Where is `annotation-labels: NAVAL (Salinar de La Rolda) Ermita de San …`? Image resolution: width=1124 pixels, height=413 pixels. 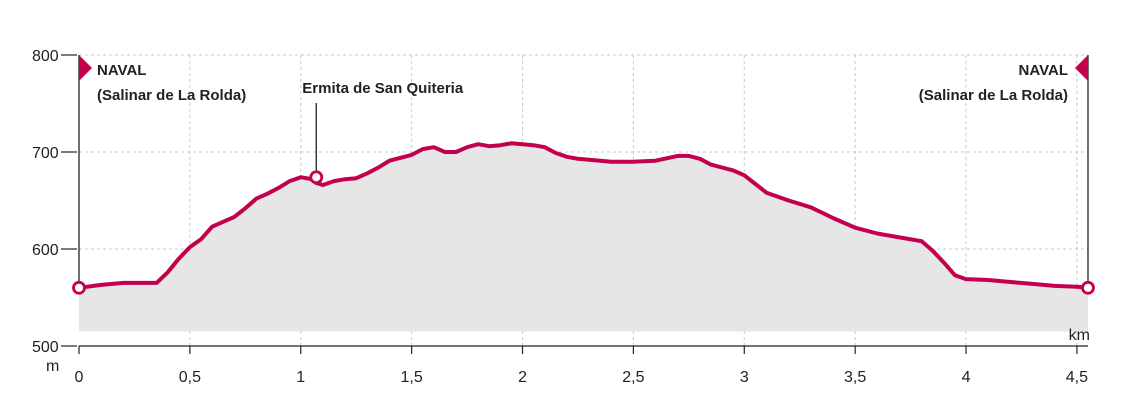
annotation-labels: NAVAL (Salinar de La Rolda) Ermita de San … is located at coordinates (582, 83).